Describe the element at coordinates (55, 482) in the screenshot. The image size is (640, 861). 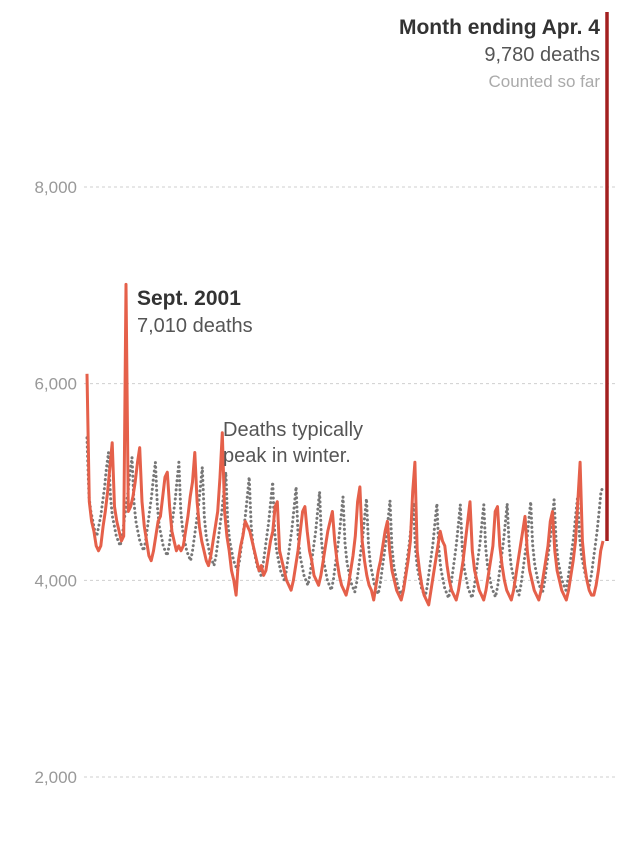
I see `y-axis-ticks: 2,000 4,000 6,000 8,000` at that location.